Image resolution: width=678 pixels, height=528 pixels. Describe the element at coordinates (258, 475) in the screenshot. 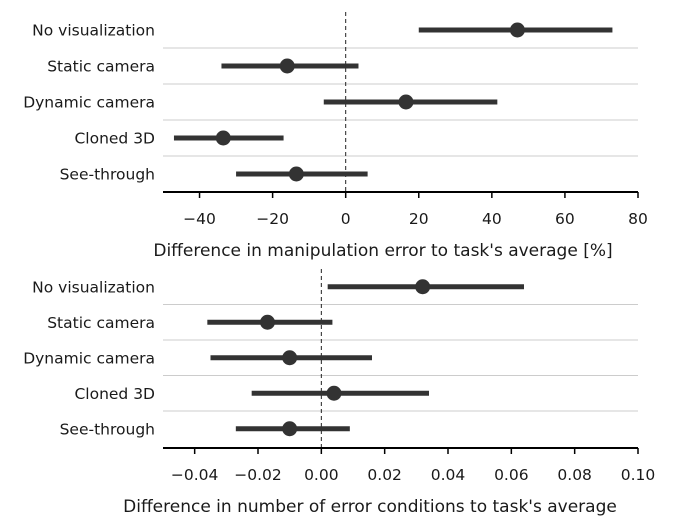

I see `x-tick-label: −0.02` at that location.